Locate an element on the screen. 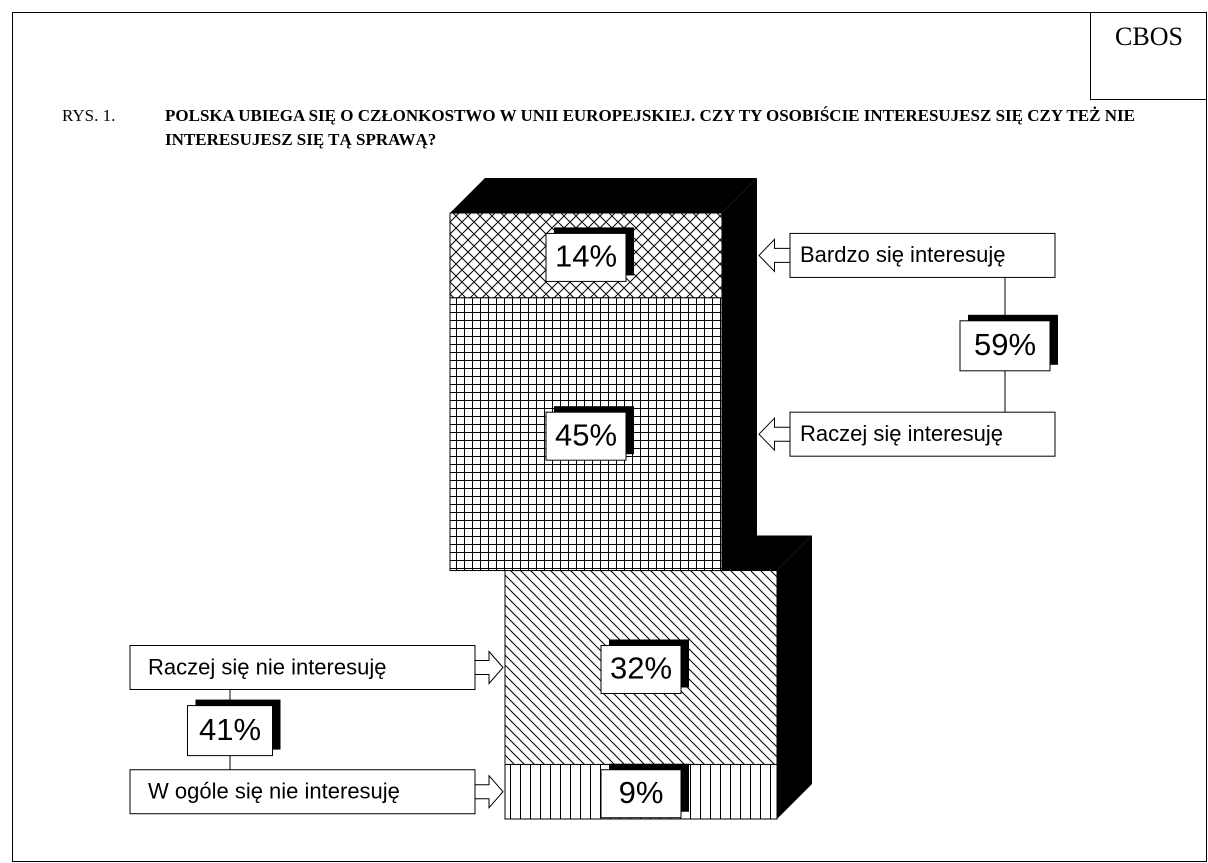  figure-label: RYS. 1. is located at coordinates (89, 115).